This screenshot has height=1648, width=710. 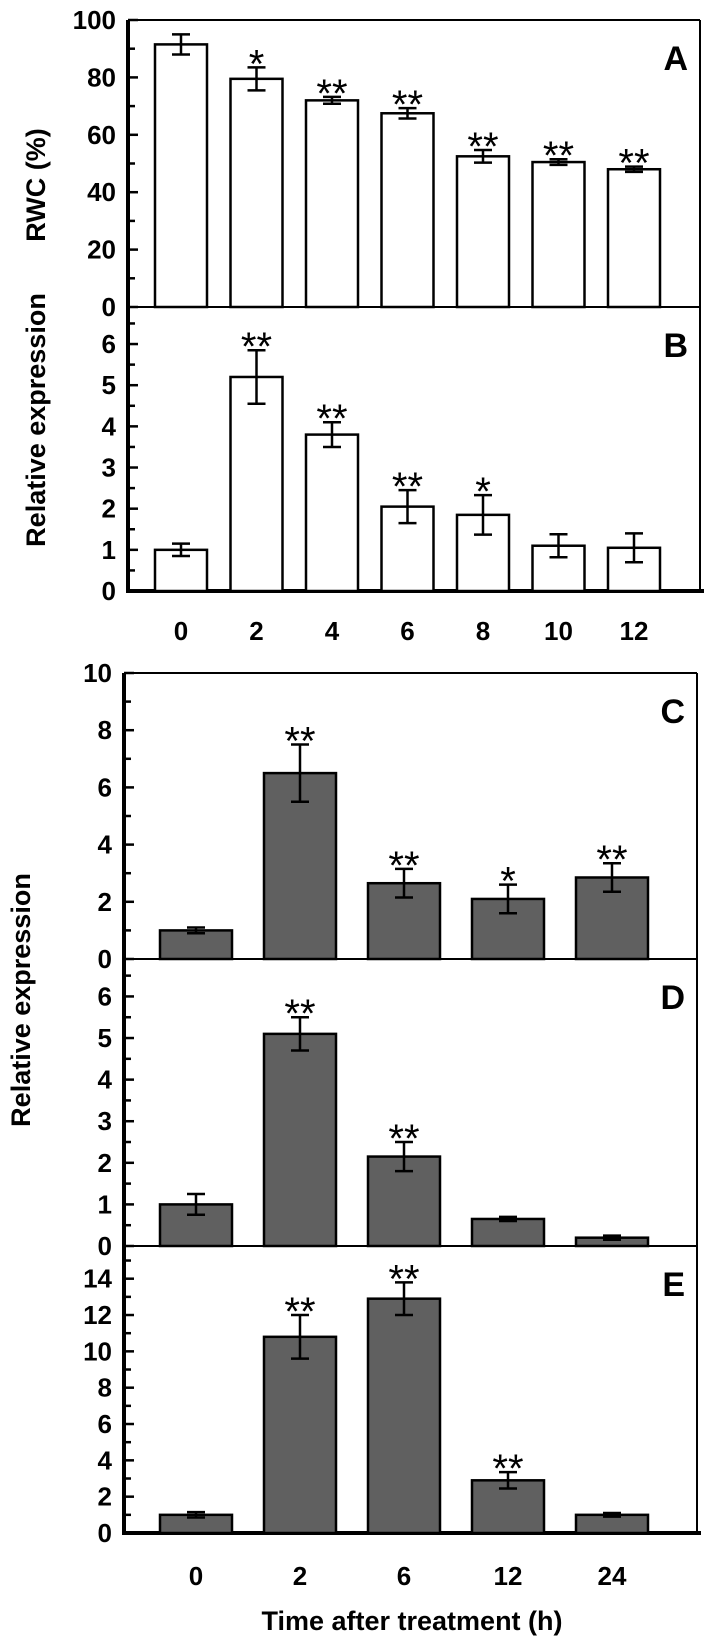 I want to click on panel-a-y-tick-label: 80, so click(x=101, y=77).